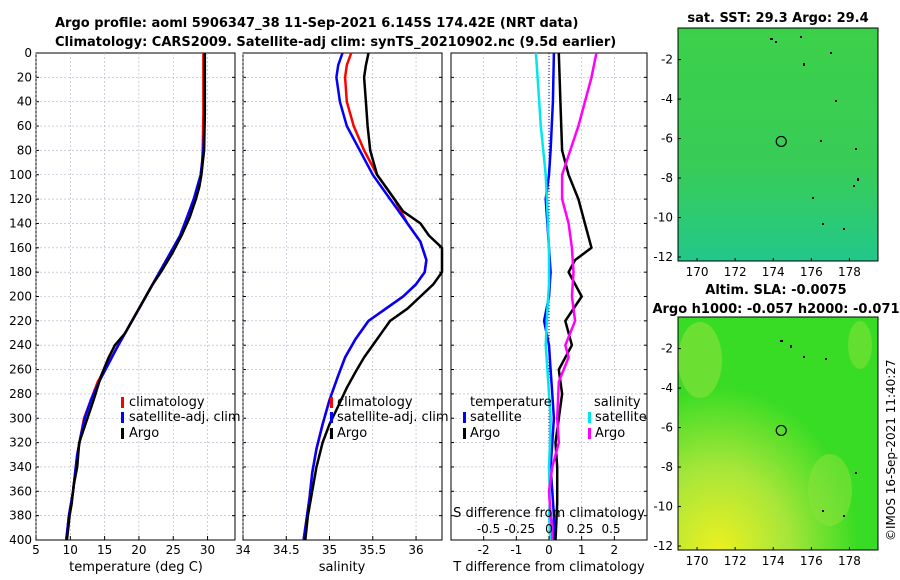  I want to click on difference-x-ticks: -2 -1 0 1 2, so click(548, 546).